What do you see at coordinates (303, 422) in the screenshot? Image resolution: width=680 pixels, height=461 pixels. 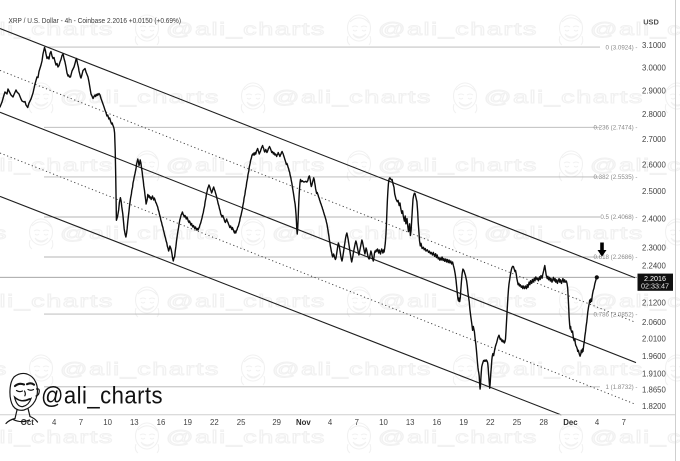 I see `svg-text: Nov` at bounding box center [303, 422].